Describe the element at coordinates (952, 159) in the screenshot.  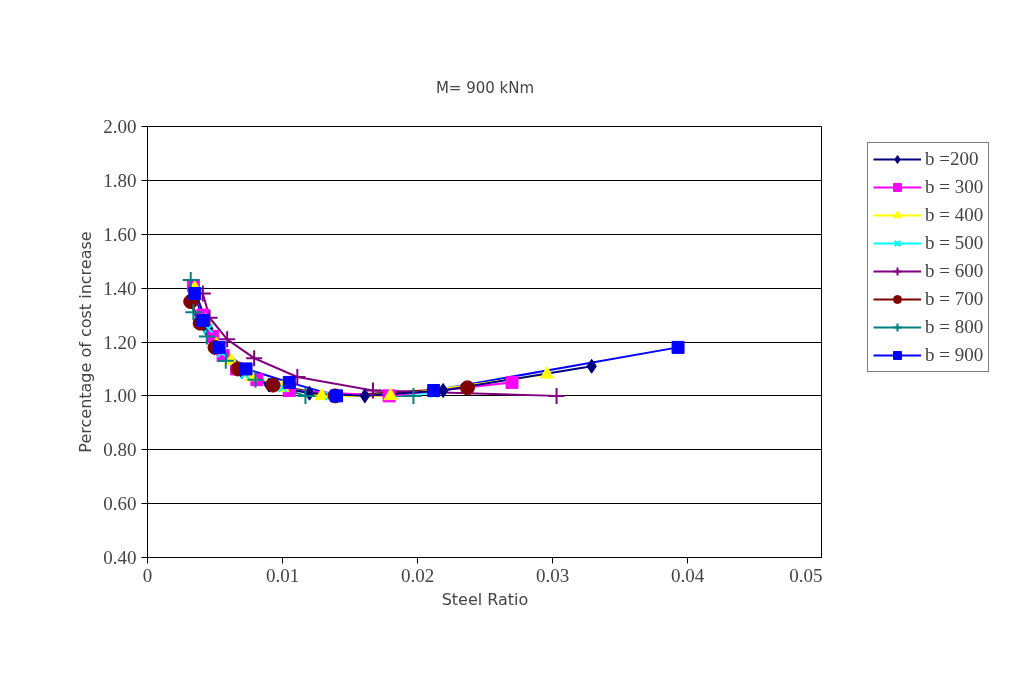
I see `legend-label: b =200` at that location.